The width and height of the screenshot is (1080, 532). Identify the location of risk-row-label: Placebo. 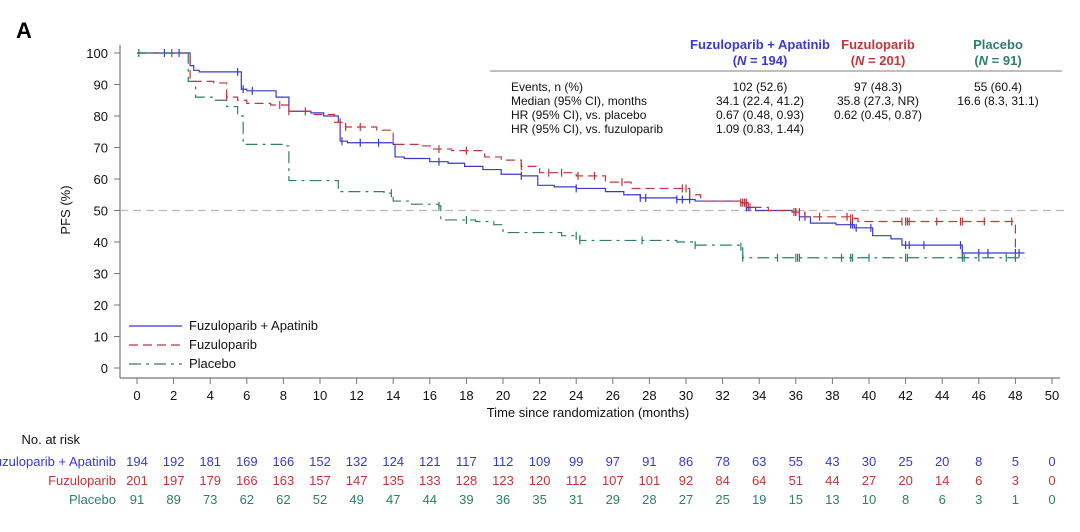
(92, 499).